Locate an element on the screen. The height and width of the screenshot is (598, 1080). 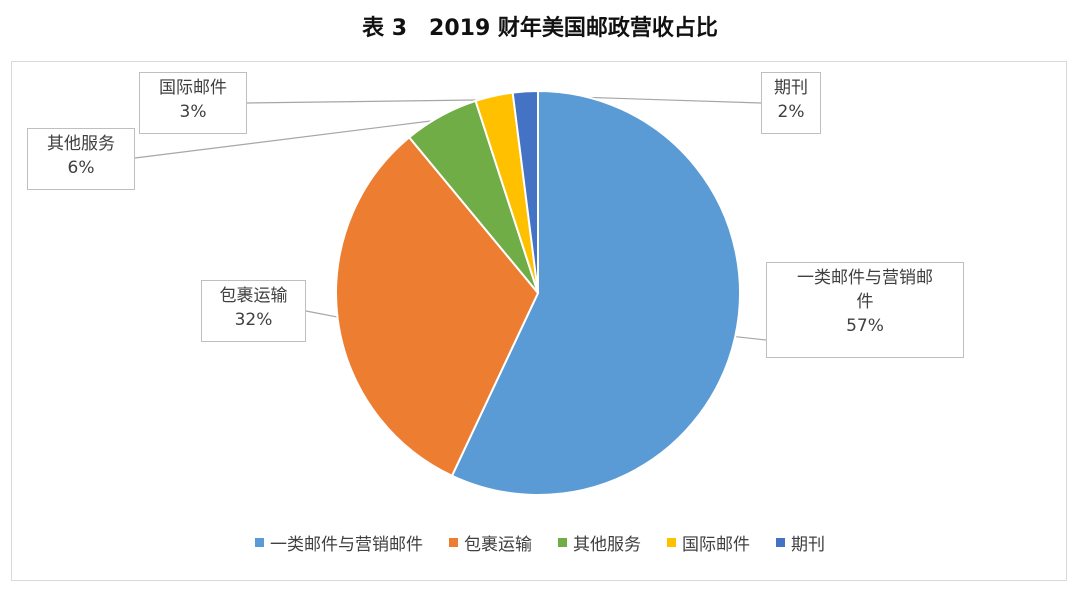
callout-other-services: 其他服务 6% is located at coordinates (81, 159).